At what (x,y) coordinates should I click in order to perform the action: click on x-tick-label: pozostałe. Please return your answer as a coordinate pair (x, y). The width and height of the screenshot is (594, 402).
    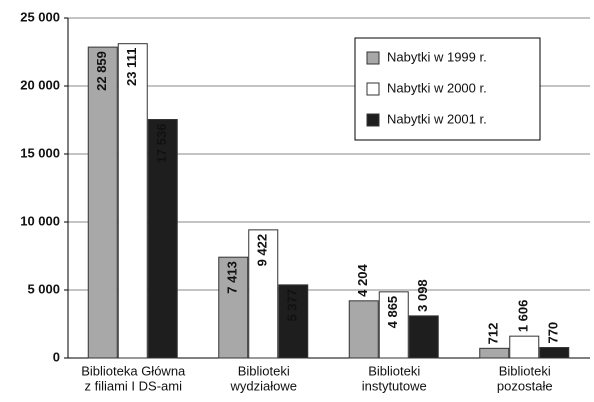
    Looking at the image, I should click on (525, 385).